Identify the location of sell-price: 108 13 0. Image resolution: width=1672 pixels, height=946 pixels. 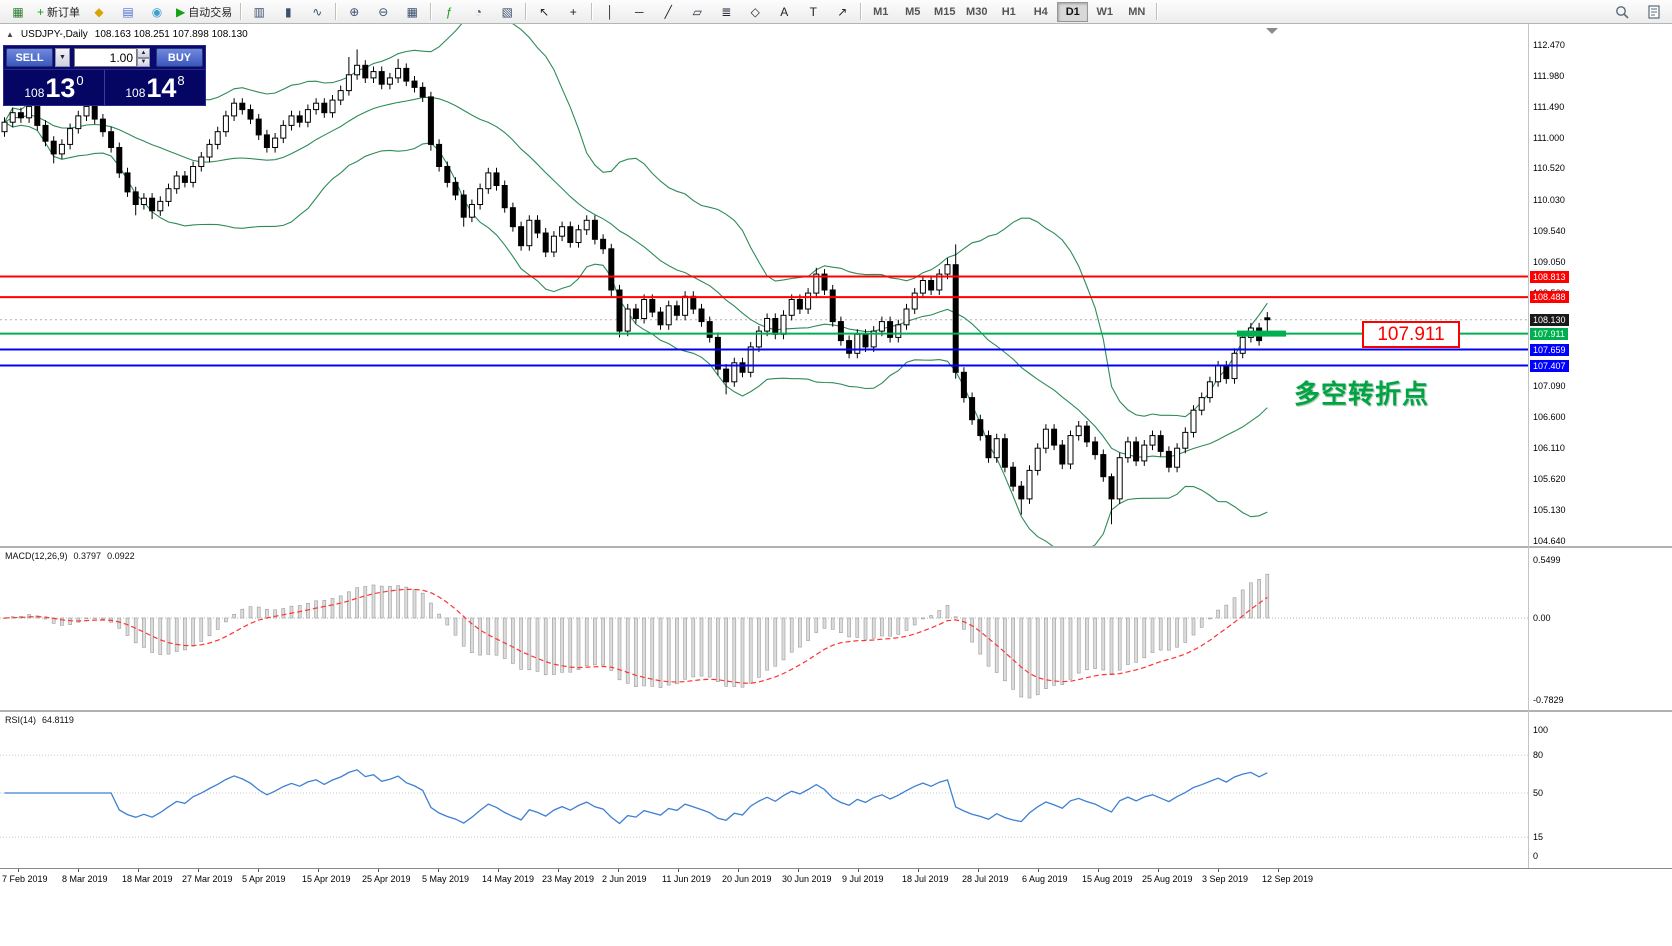
(54, 87).